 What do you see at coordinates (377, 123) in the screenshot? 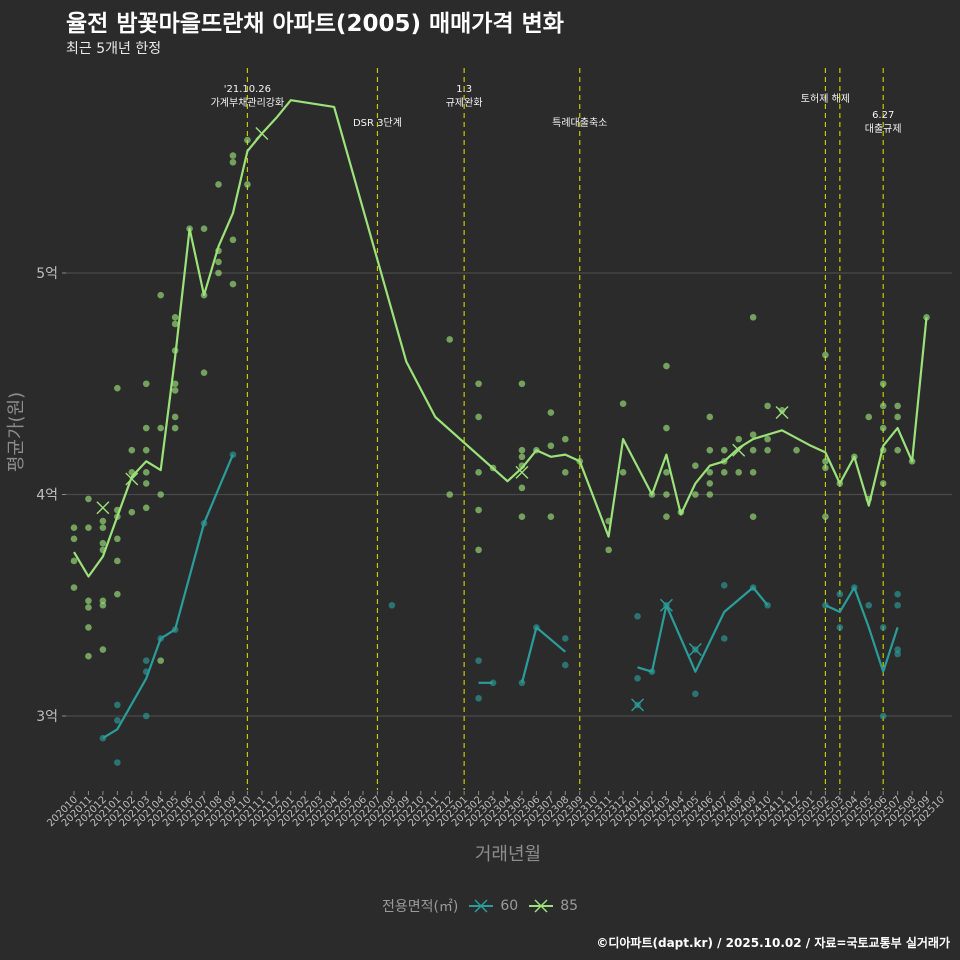
I see `event-annotation: DSR 3단계` at bounding box center [377, 123].